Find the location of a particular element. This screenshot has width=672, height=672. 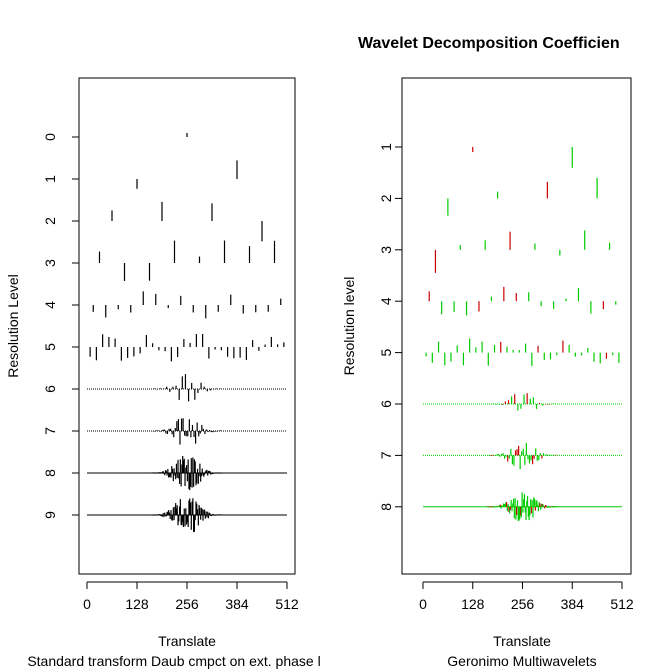

figure-title: Wavelet Decomposition Coefficien is located at coordinates (489, 43).